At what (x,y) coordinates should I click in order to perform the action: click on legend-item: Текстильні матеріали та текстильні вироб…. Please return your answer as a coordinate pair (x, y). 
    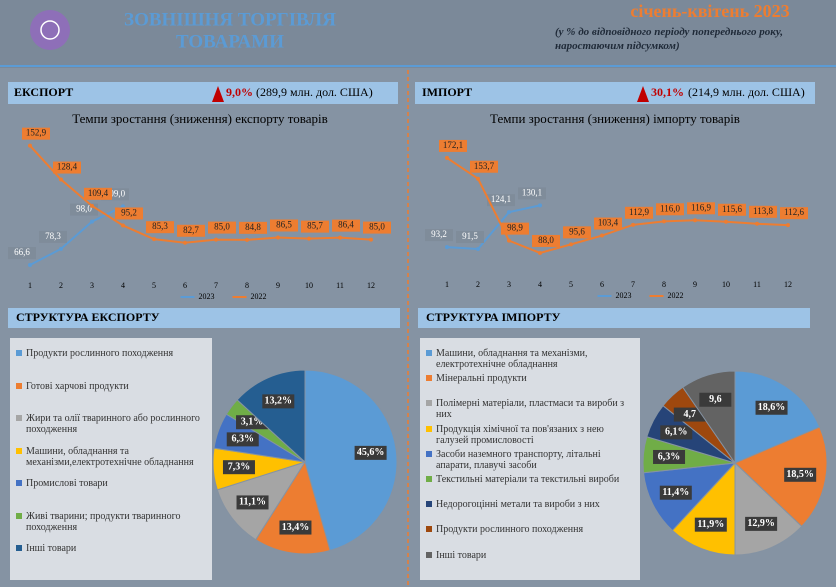
    Looking at the image, I should click on (530, 479).